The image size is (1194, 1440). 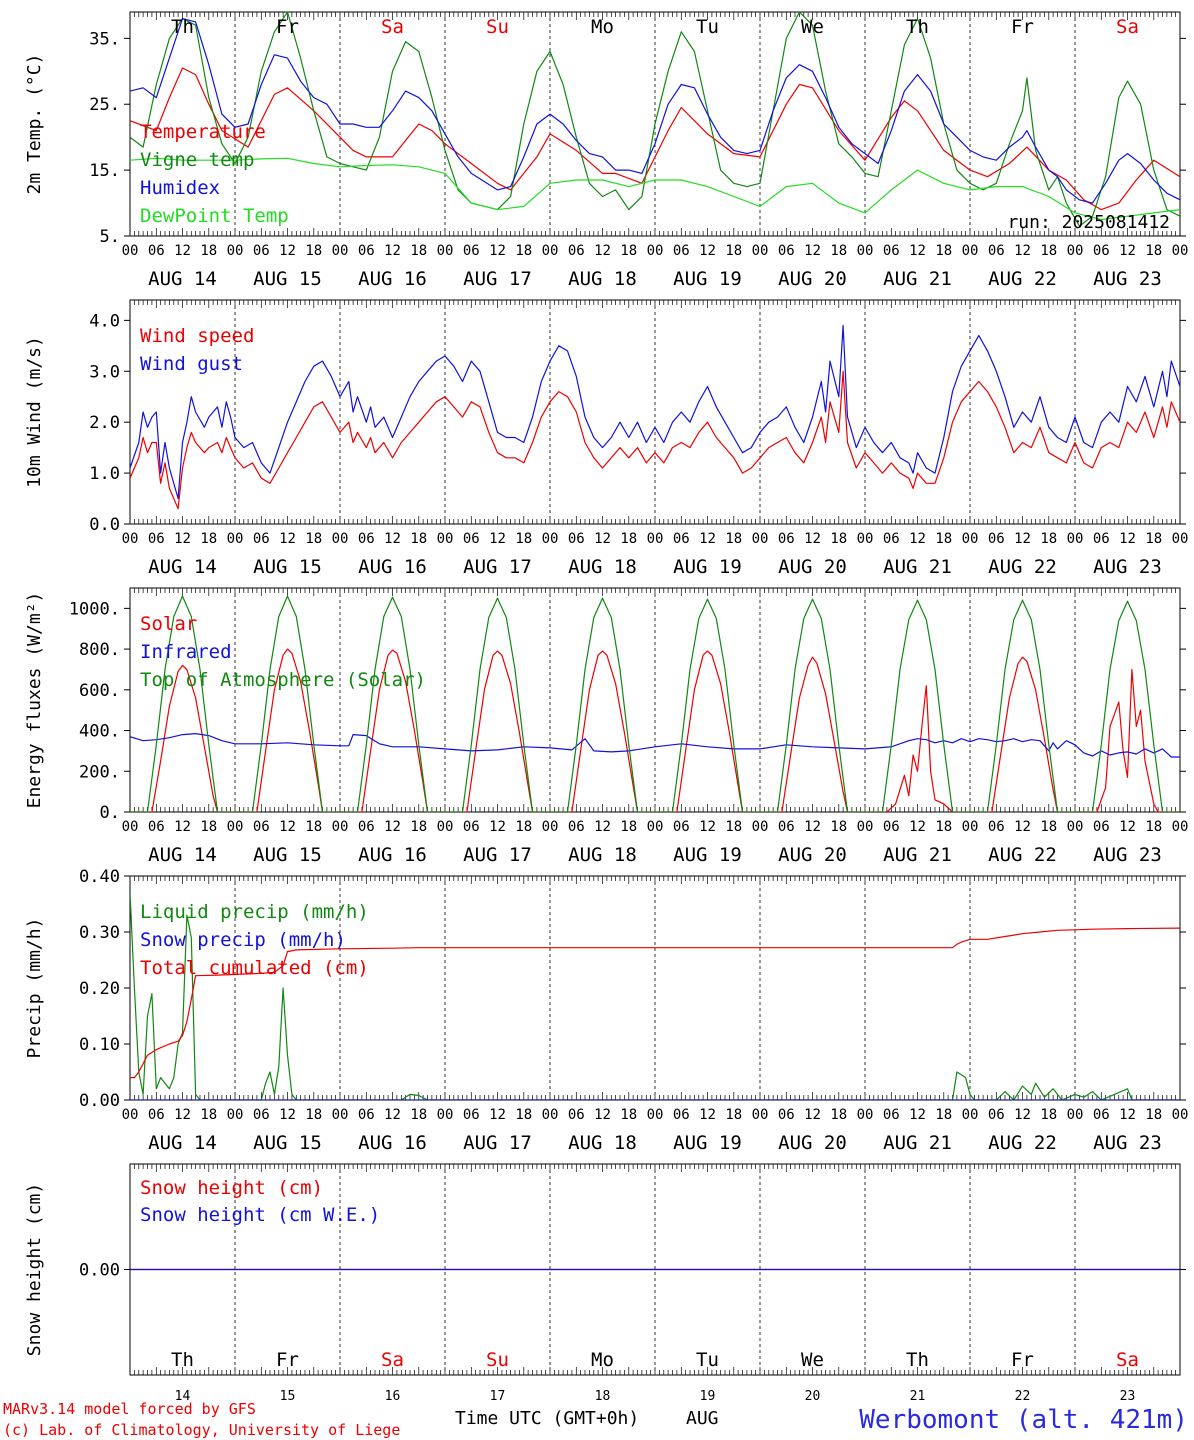 What do you see at coordinates (602, 1143) in the screenshot?
I see `date-label: AUG 18` at bounding box center [602, 1143].